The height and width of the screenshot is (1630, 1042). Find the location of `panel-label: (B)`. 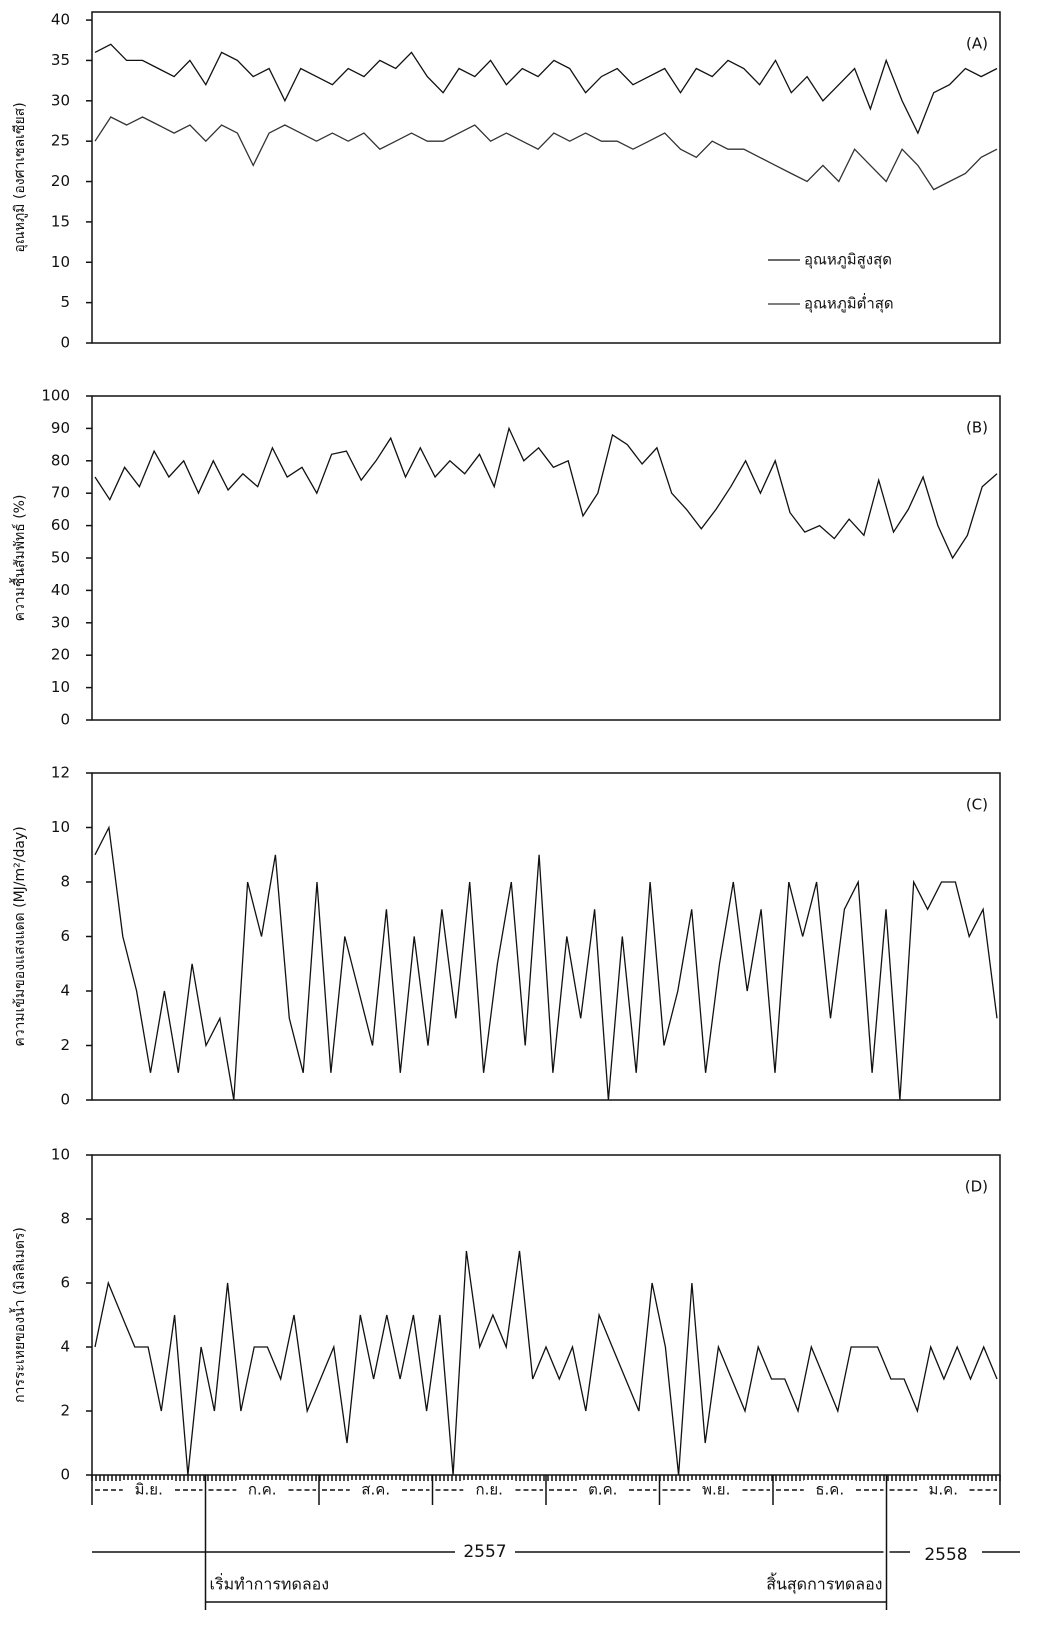

panel-label: (B) is located at coordinates (977, 428).